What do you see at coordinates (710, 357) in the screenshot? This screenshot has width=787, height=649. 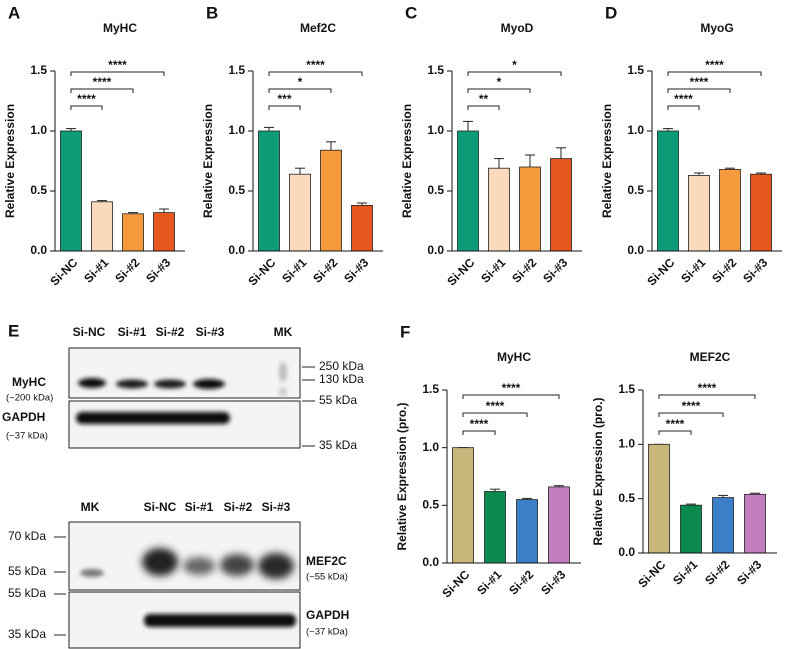 I see `chart-title: MEF2C` at bounding box center [710, 357].